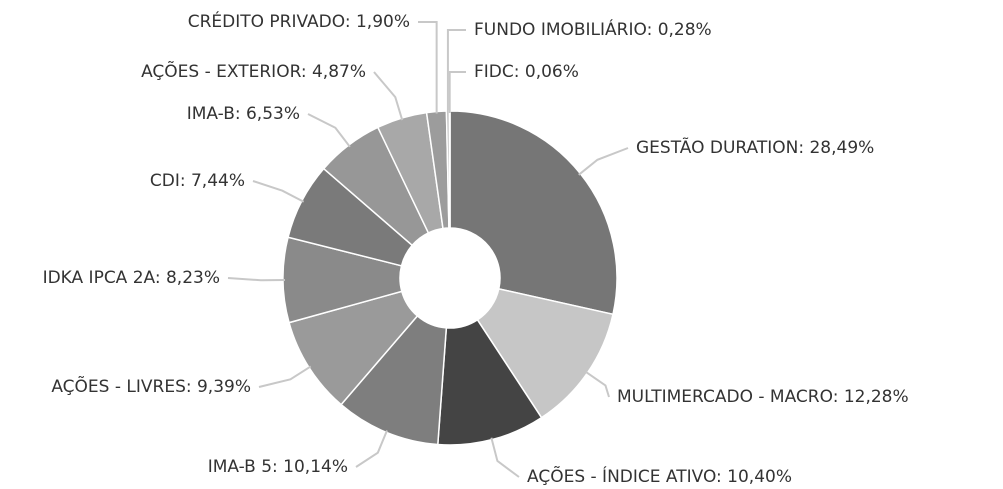 This screenshot has height=489, width=1003. What do you see at coordinates (151, 386) in the screenshot?
I see `data-label: AÇÕES - LIVRES: 9,39%` at bounding box center [151, 386].